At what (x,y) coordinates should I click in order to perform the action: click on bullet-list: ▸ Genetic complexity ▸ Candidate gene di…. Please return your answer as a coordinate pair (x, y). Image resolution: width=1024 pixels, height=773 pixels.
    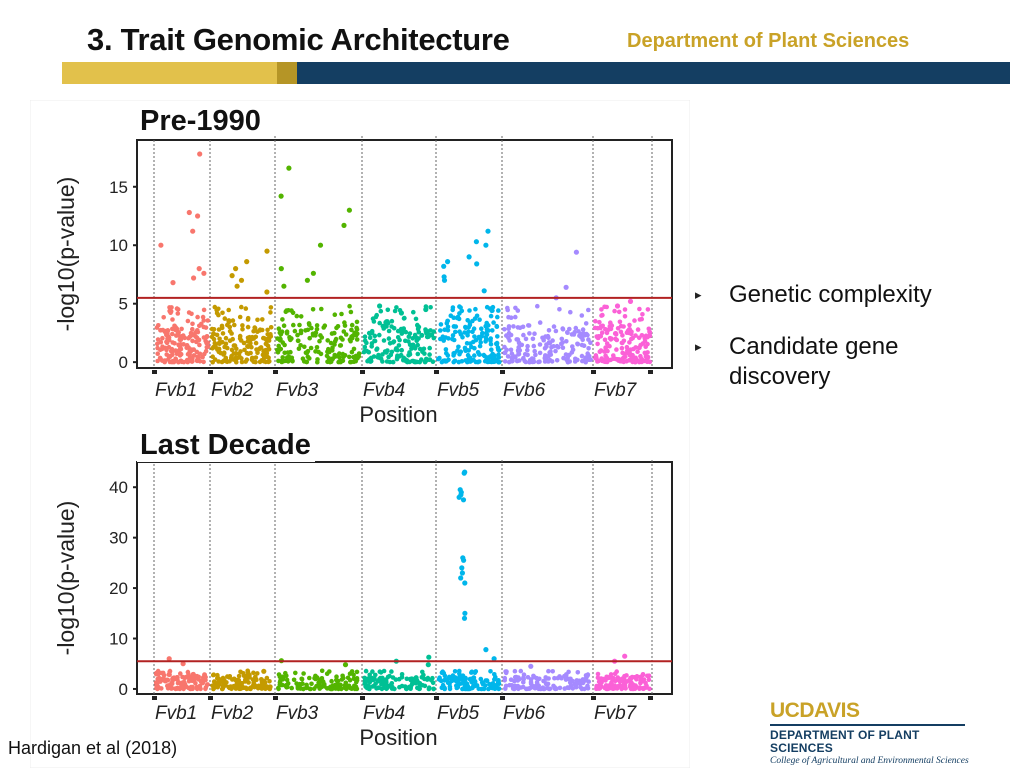
    Looking at the image, I should click on (845, 347).